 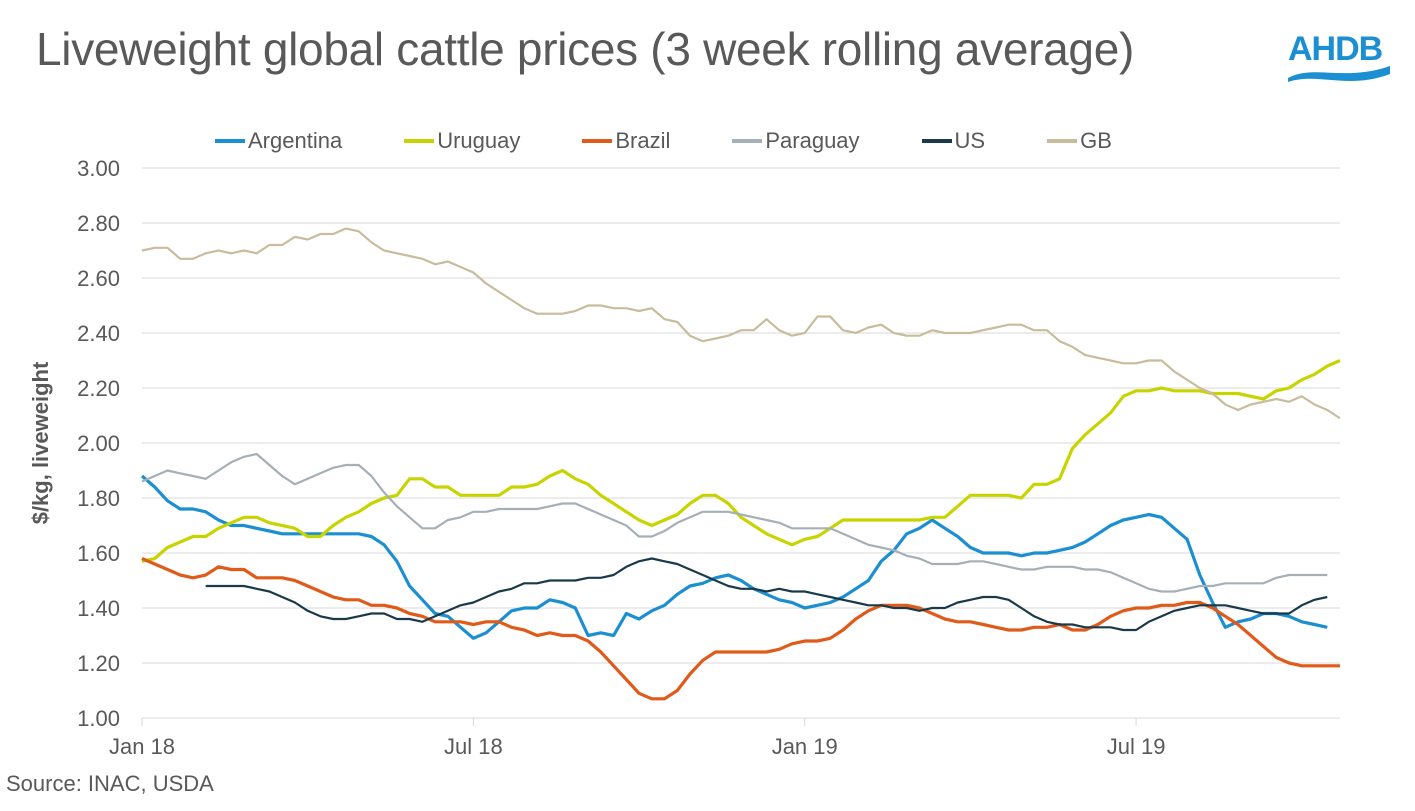 I want to click on y-tick-label: 2.40, so click(x=98, y=333).